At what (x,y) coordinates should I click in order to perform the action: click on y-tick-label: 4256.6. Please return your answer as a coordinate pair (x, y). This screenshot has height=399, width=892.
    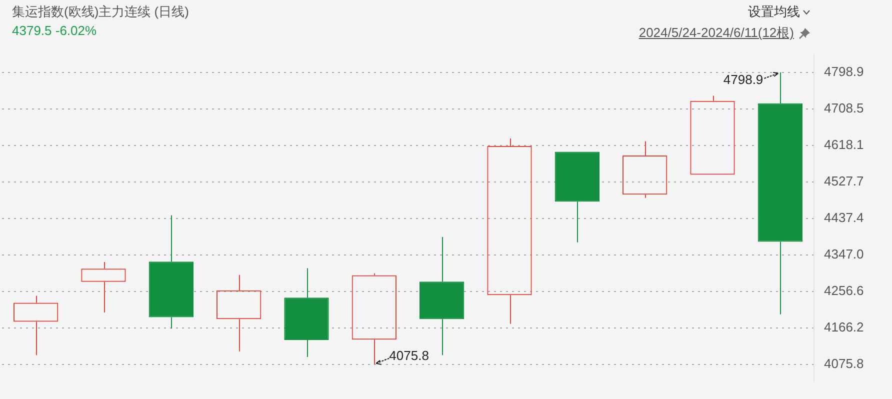
    Looking at the image, I should click on (844, 290).